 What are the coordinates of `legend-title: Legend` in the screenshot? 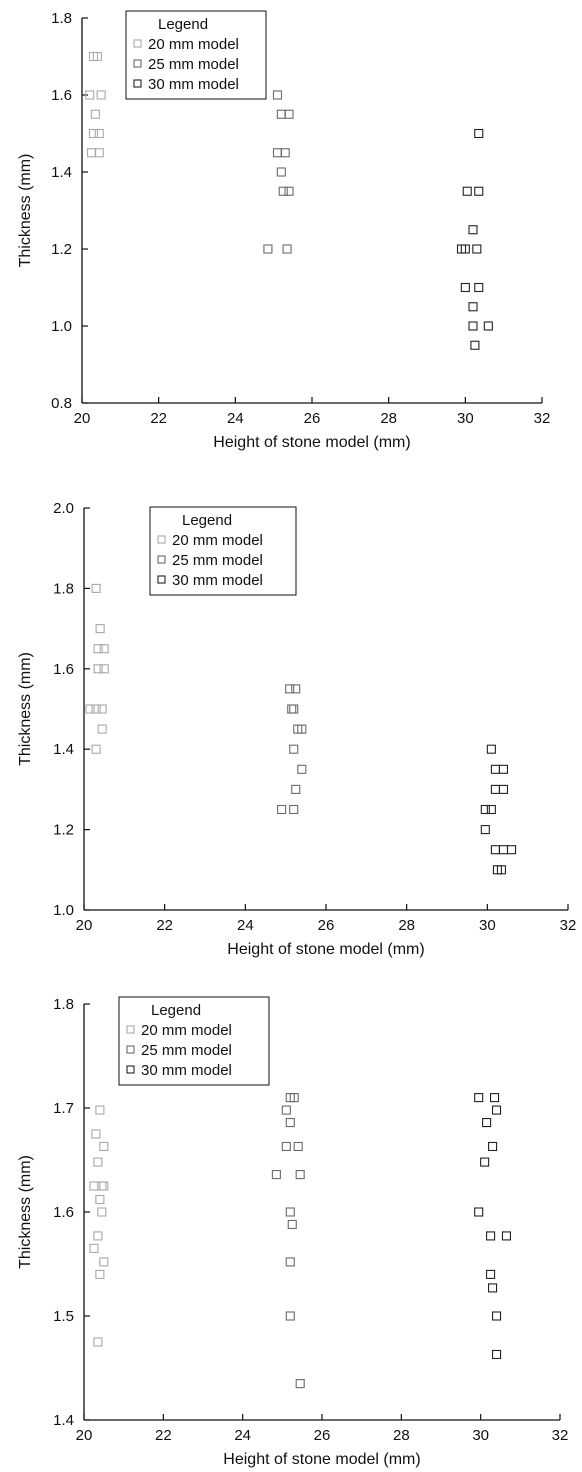 It's located at (176, 1010).